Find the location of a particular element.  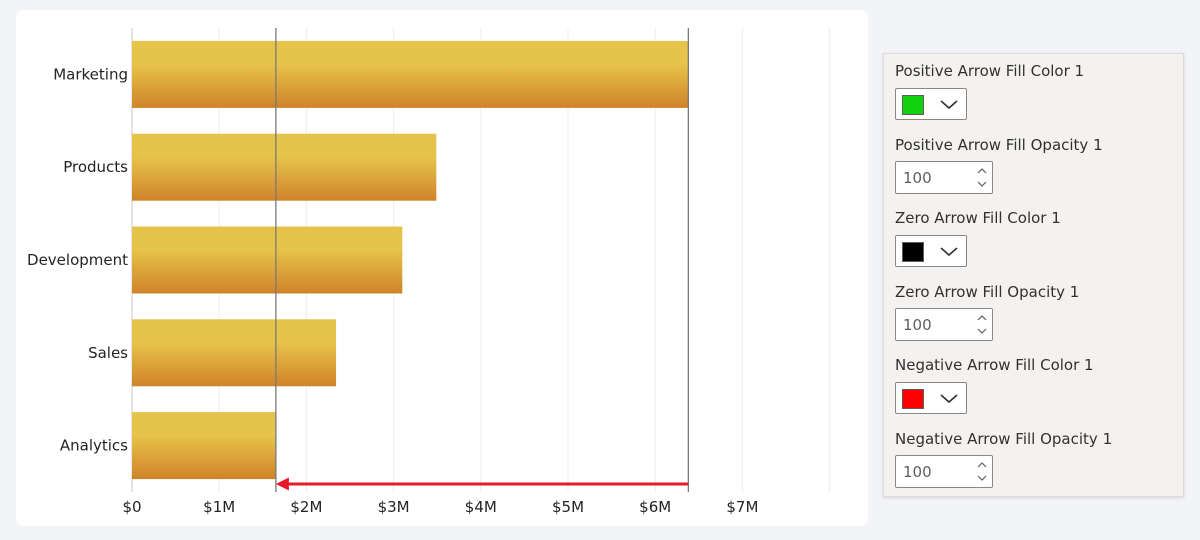

tick-label: $5M is located at coordinates (568, 507).